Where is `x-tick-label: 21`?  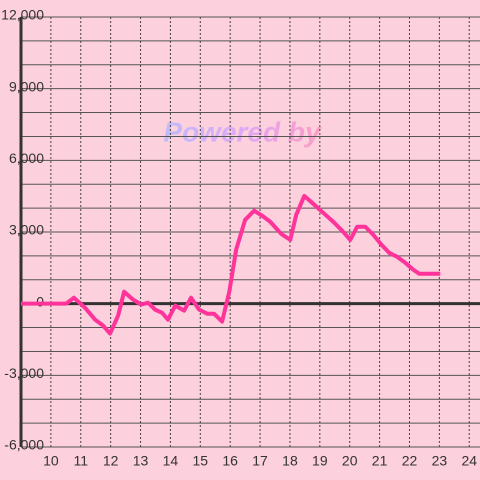 x-tick-label: 21 is located at coordinates (380, 461).